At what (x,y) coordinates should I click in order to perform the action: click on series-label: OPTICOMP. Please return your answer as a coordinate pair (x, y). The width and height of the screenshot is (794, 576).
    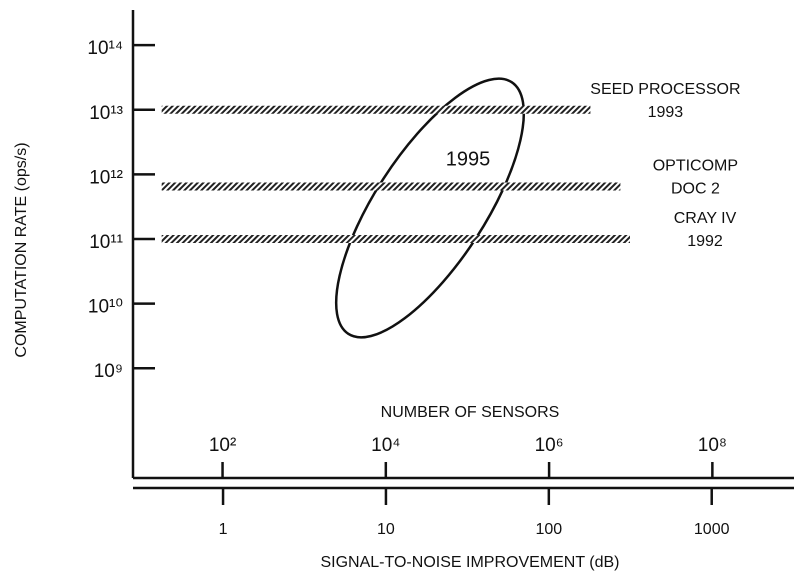
    Looking at the image, I should click on (695, 166).